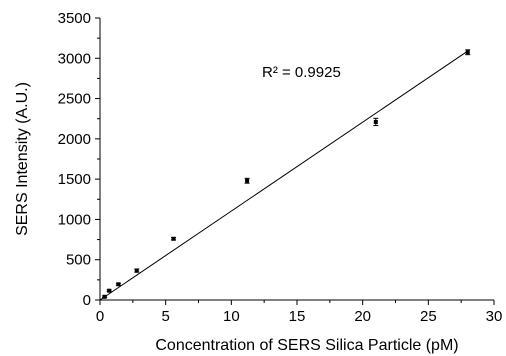  I want to click on y-tick-label: 3500, so click(74, 18).